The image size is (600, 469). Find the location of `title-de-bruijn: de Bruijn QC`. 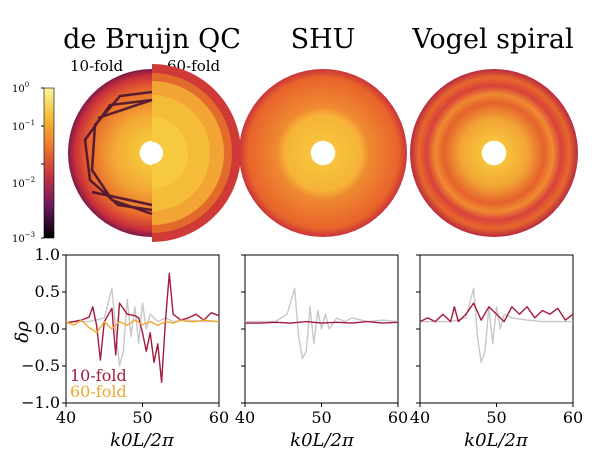

title-de-bruijn: de Bruijn QC is located at coordinates (152, 39).